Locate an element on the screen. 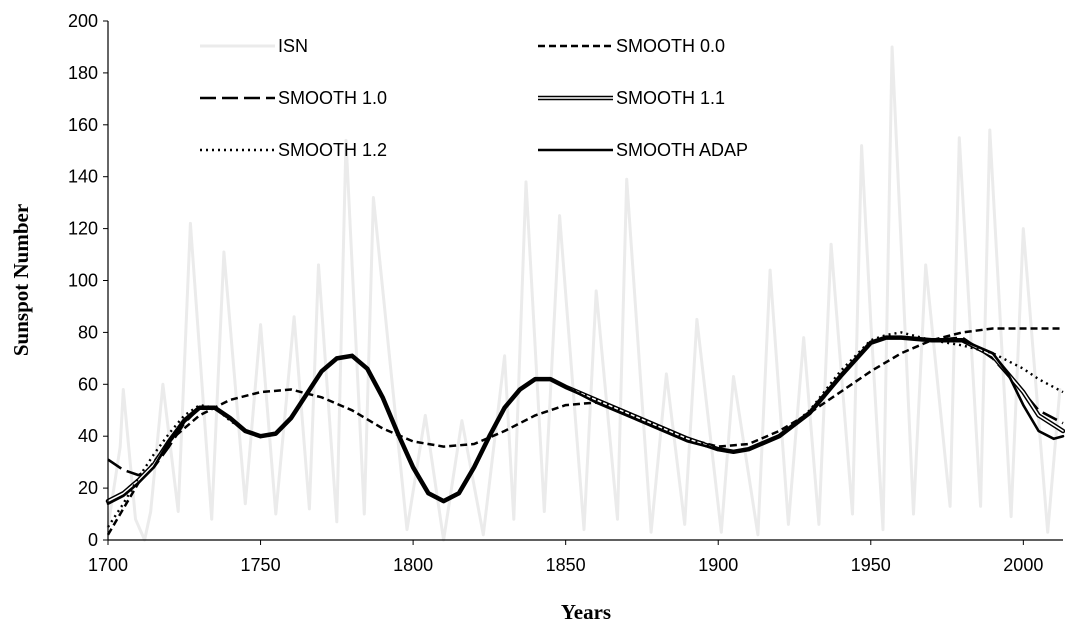 The height and width of the screenshot is (626, 1065). legend-label-smooth-1-2: SMOOTH 1.2 is located at coordinates (332, 150).